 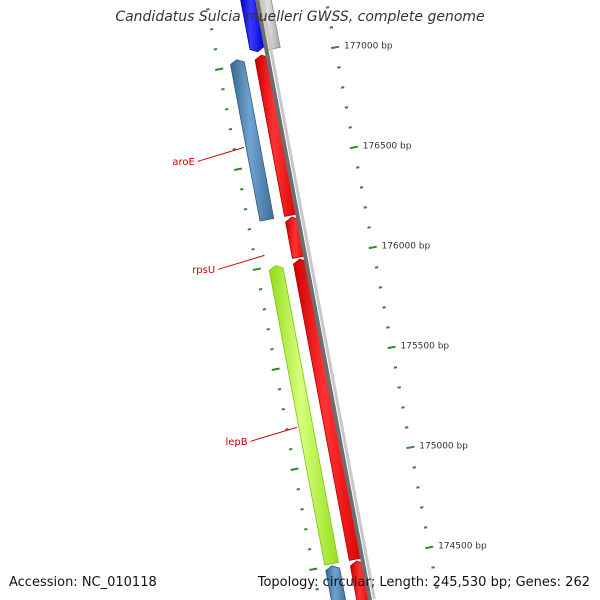 What do you see at coordinates (387, 147) in the screenshot?
I see `position-label: 176500 bp` at bounding box center [387, 147].